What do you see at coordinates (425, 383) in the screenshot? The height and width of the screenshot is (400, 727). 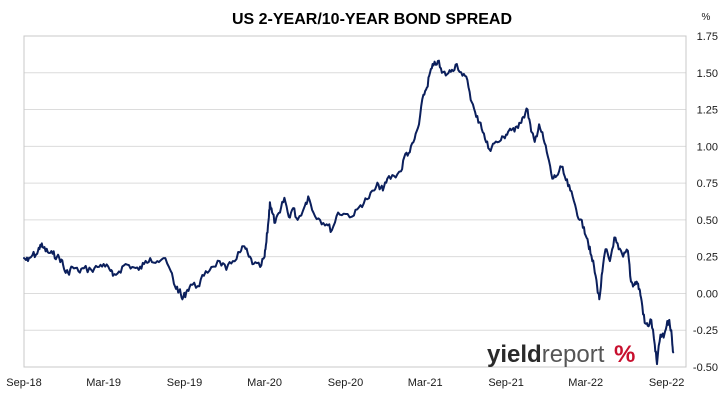 I see `x-tick-label: Mar-21` at bounding box center [425, 383].